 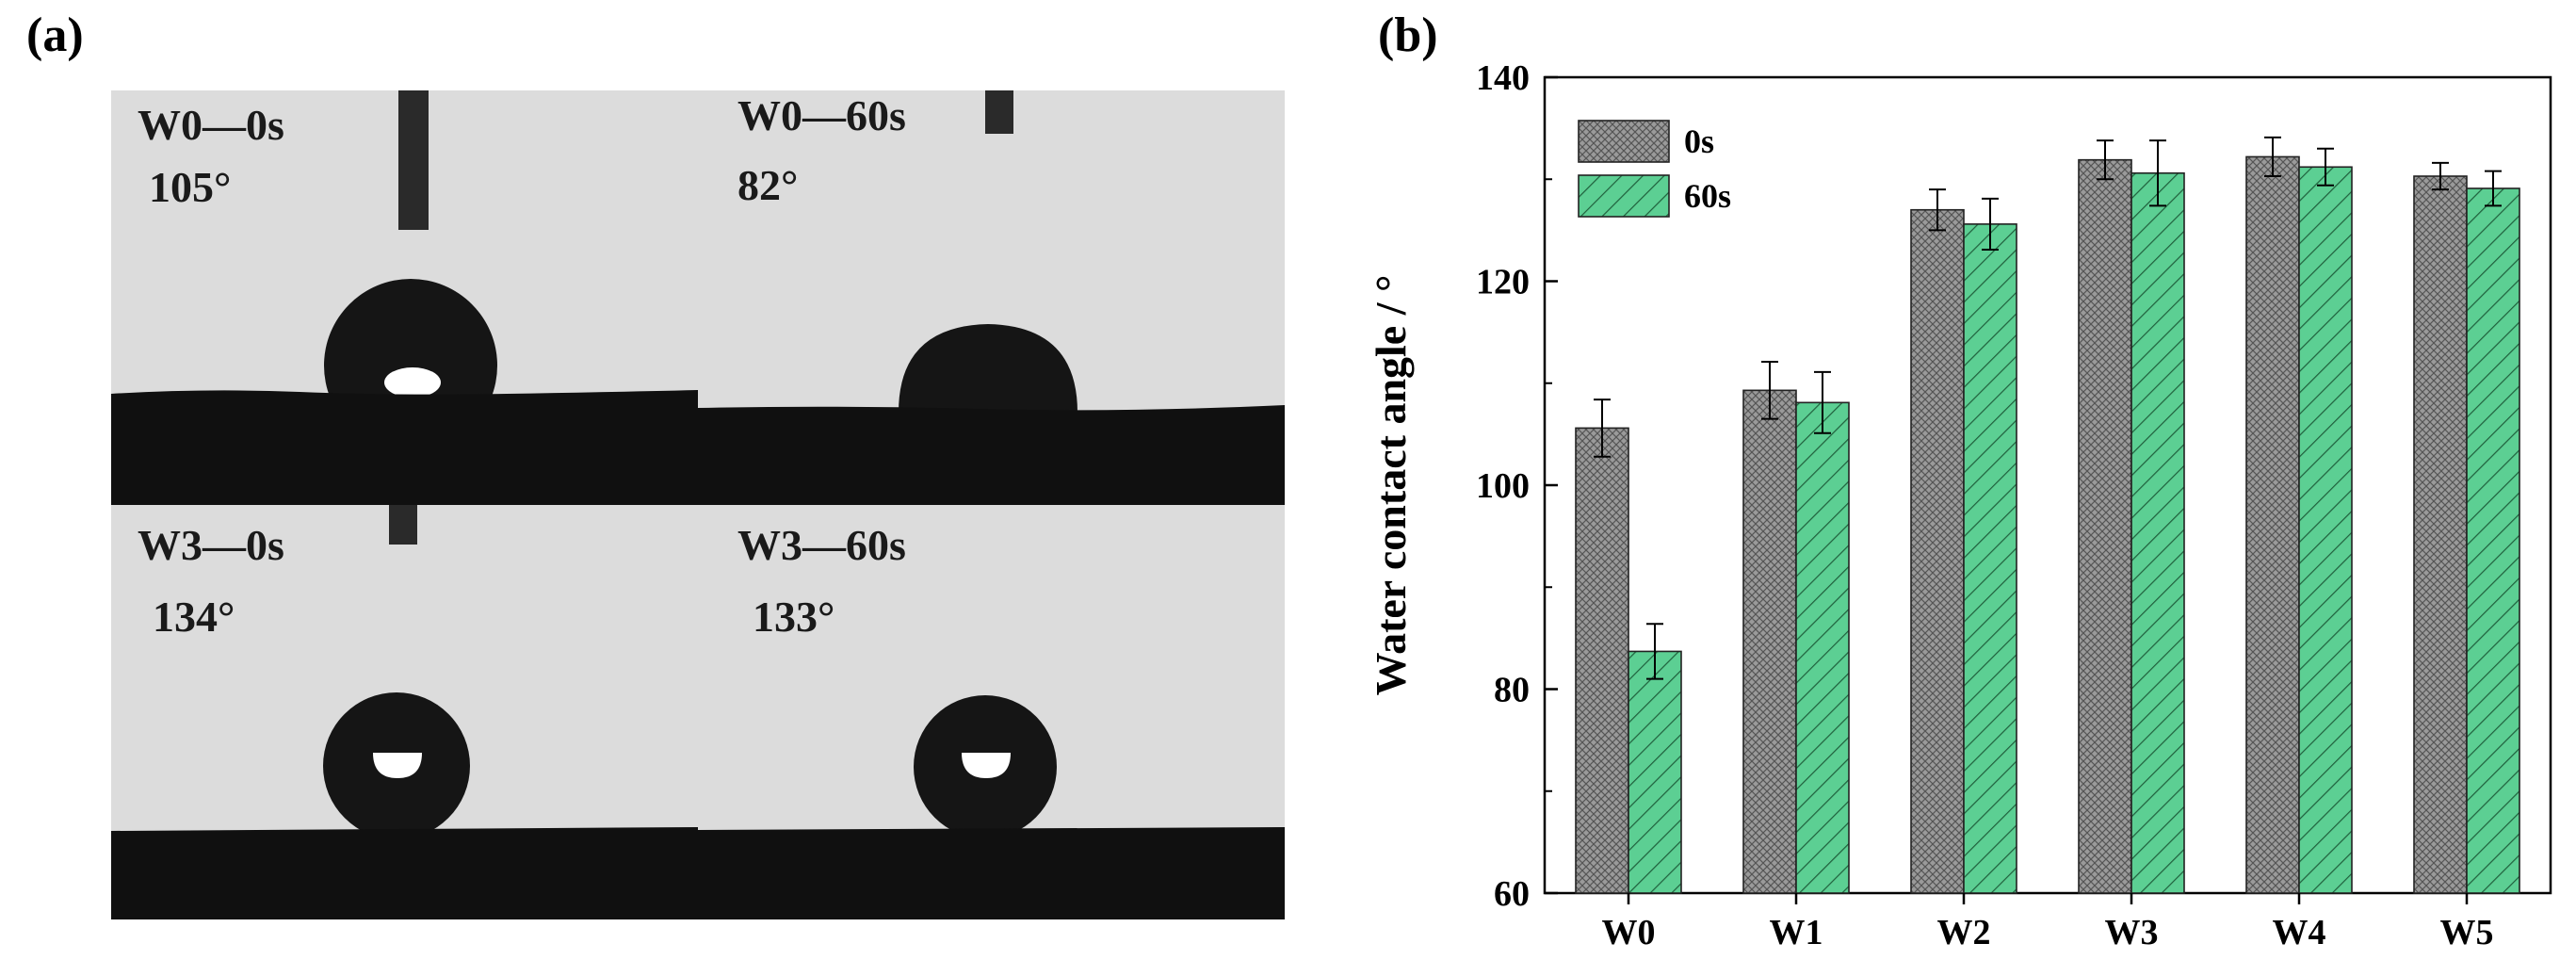 I want to click on droplet-photo-w3-0s: W3—0s 134°, so click(x=404, y=712).